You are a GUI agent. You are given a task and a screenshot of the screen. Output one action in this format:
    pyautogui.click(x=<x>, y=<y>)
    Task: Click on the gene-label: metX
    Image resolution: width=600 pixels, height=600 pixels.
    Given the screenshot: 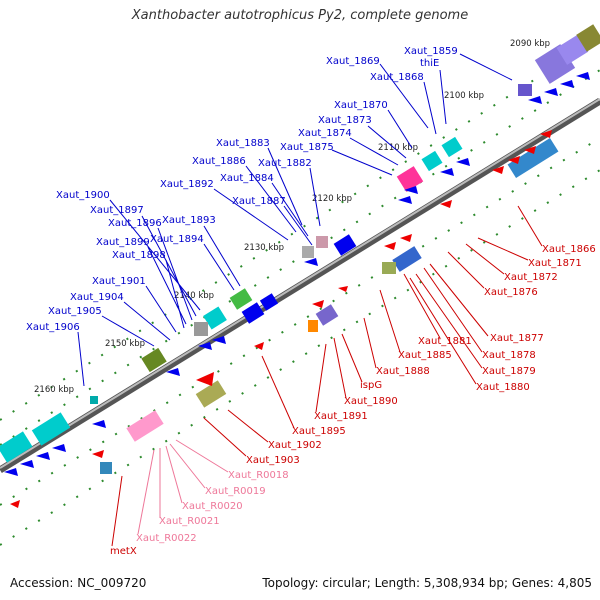 What is the action you would take?
    pyautogui.click(x=123, y=551)
    